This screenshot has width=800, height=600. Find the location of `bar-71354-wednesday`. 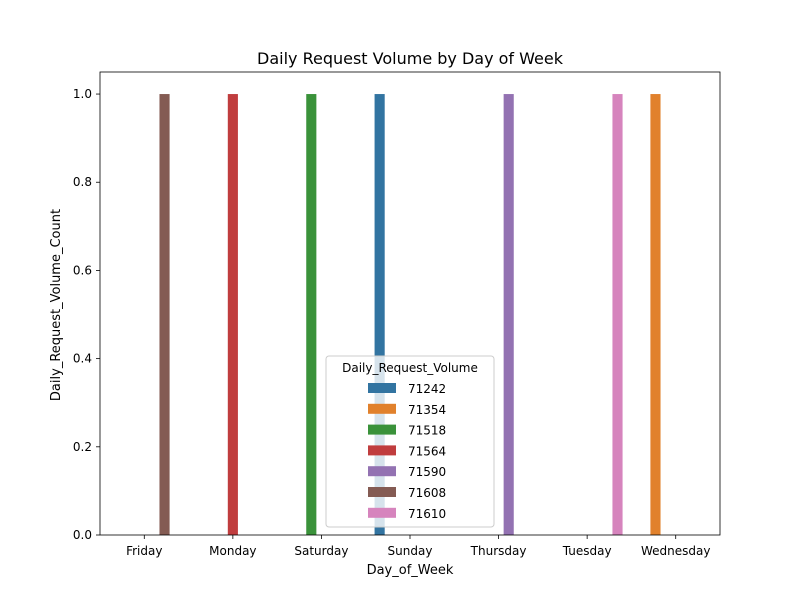

bar-71354-wednesday is located at coordinates (655, 315).